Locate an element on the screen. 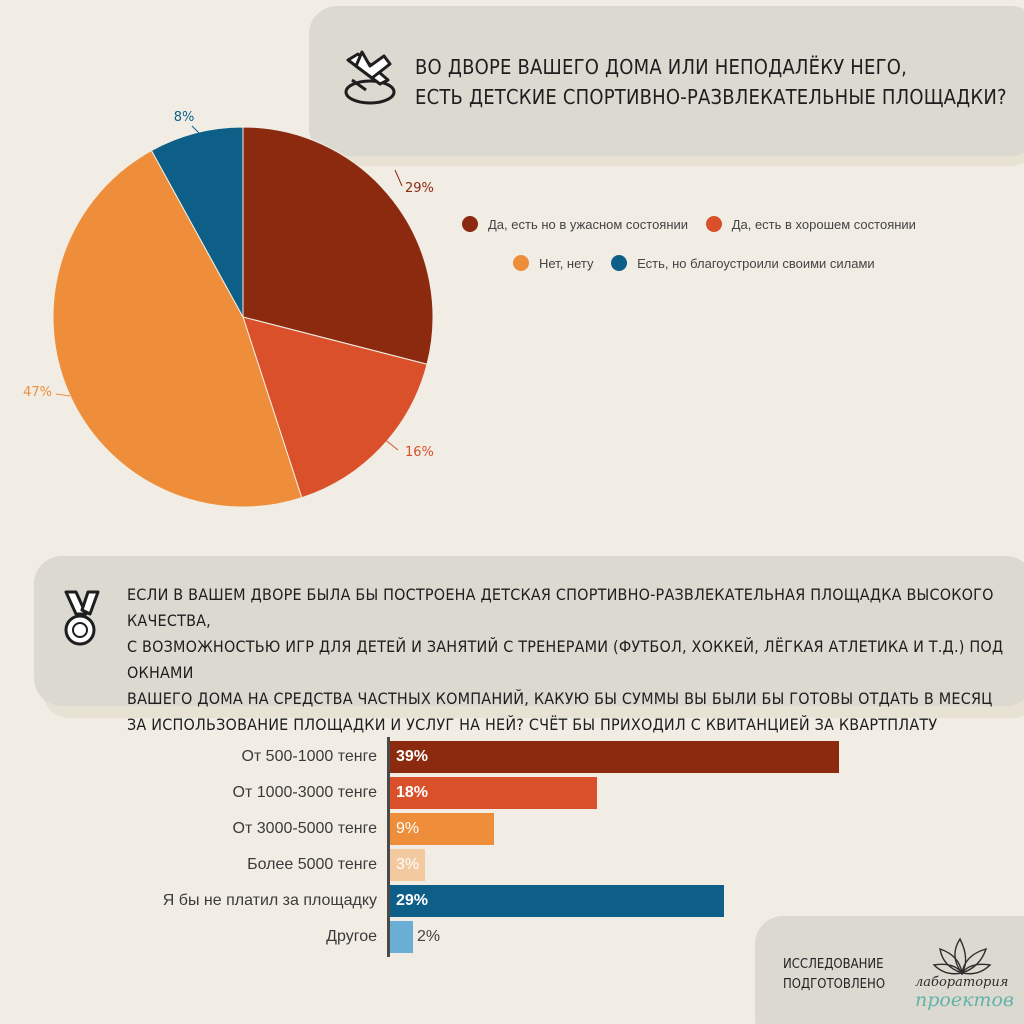  pie-value-label-2: 47% is located at coordinates (37, 392).